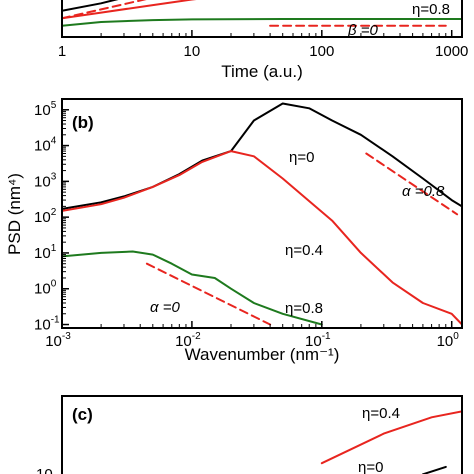  What do you see at coordinates (192, 51) in the screenshot?
I see `panel-a-x-tick-label: 10` at bounding box center [192, 51].